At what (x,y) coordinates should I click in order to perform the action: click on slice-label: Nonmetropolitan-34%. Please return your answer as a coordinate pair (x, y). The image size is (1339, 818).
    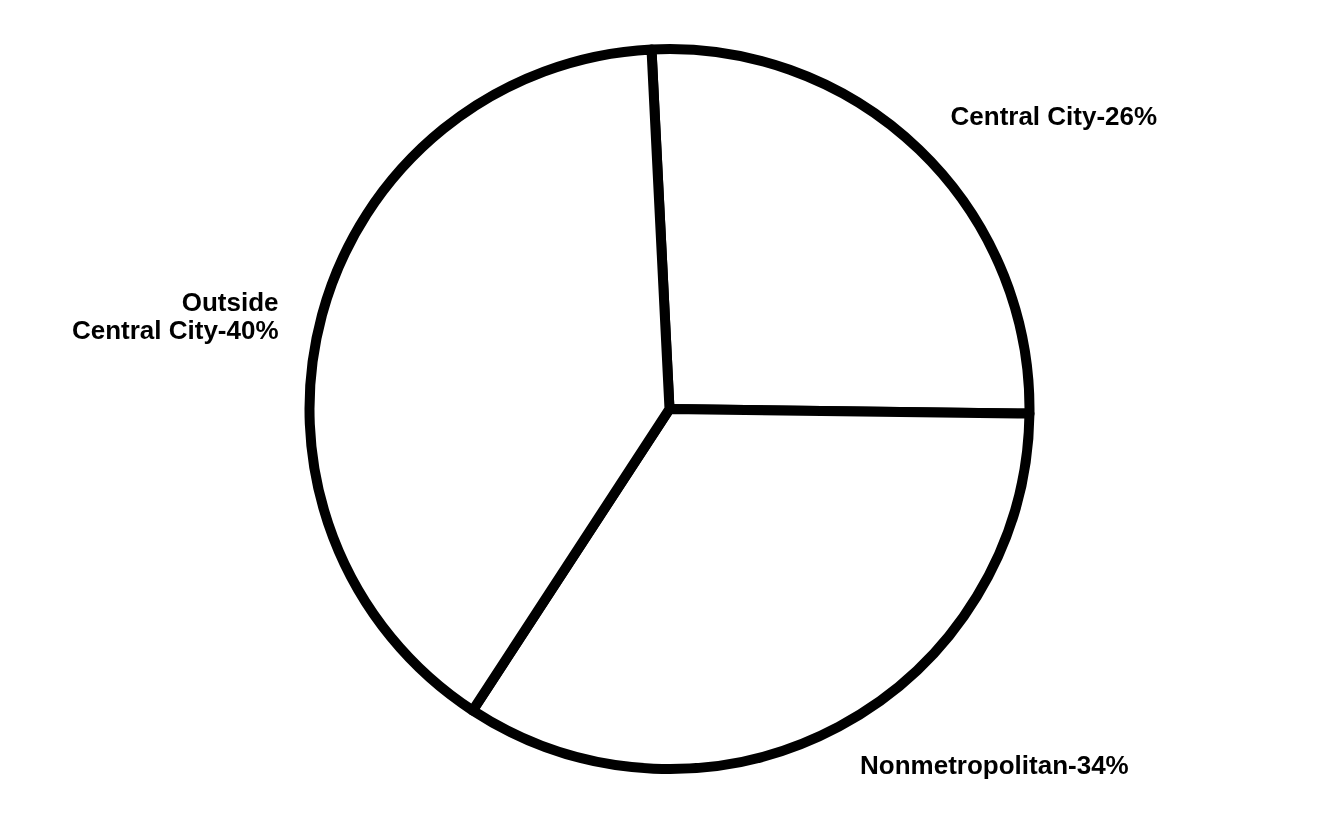
    Looking at the image, I should click on (994, 765).